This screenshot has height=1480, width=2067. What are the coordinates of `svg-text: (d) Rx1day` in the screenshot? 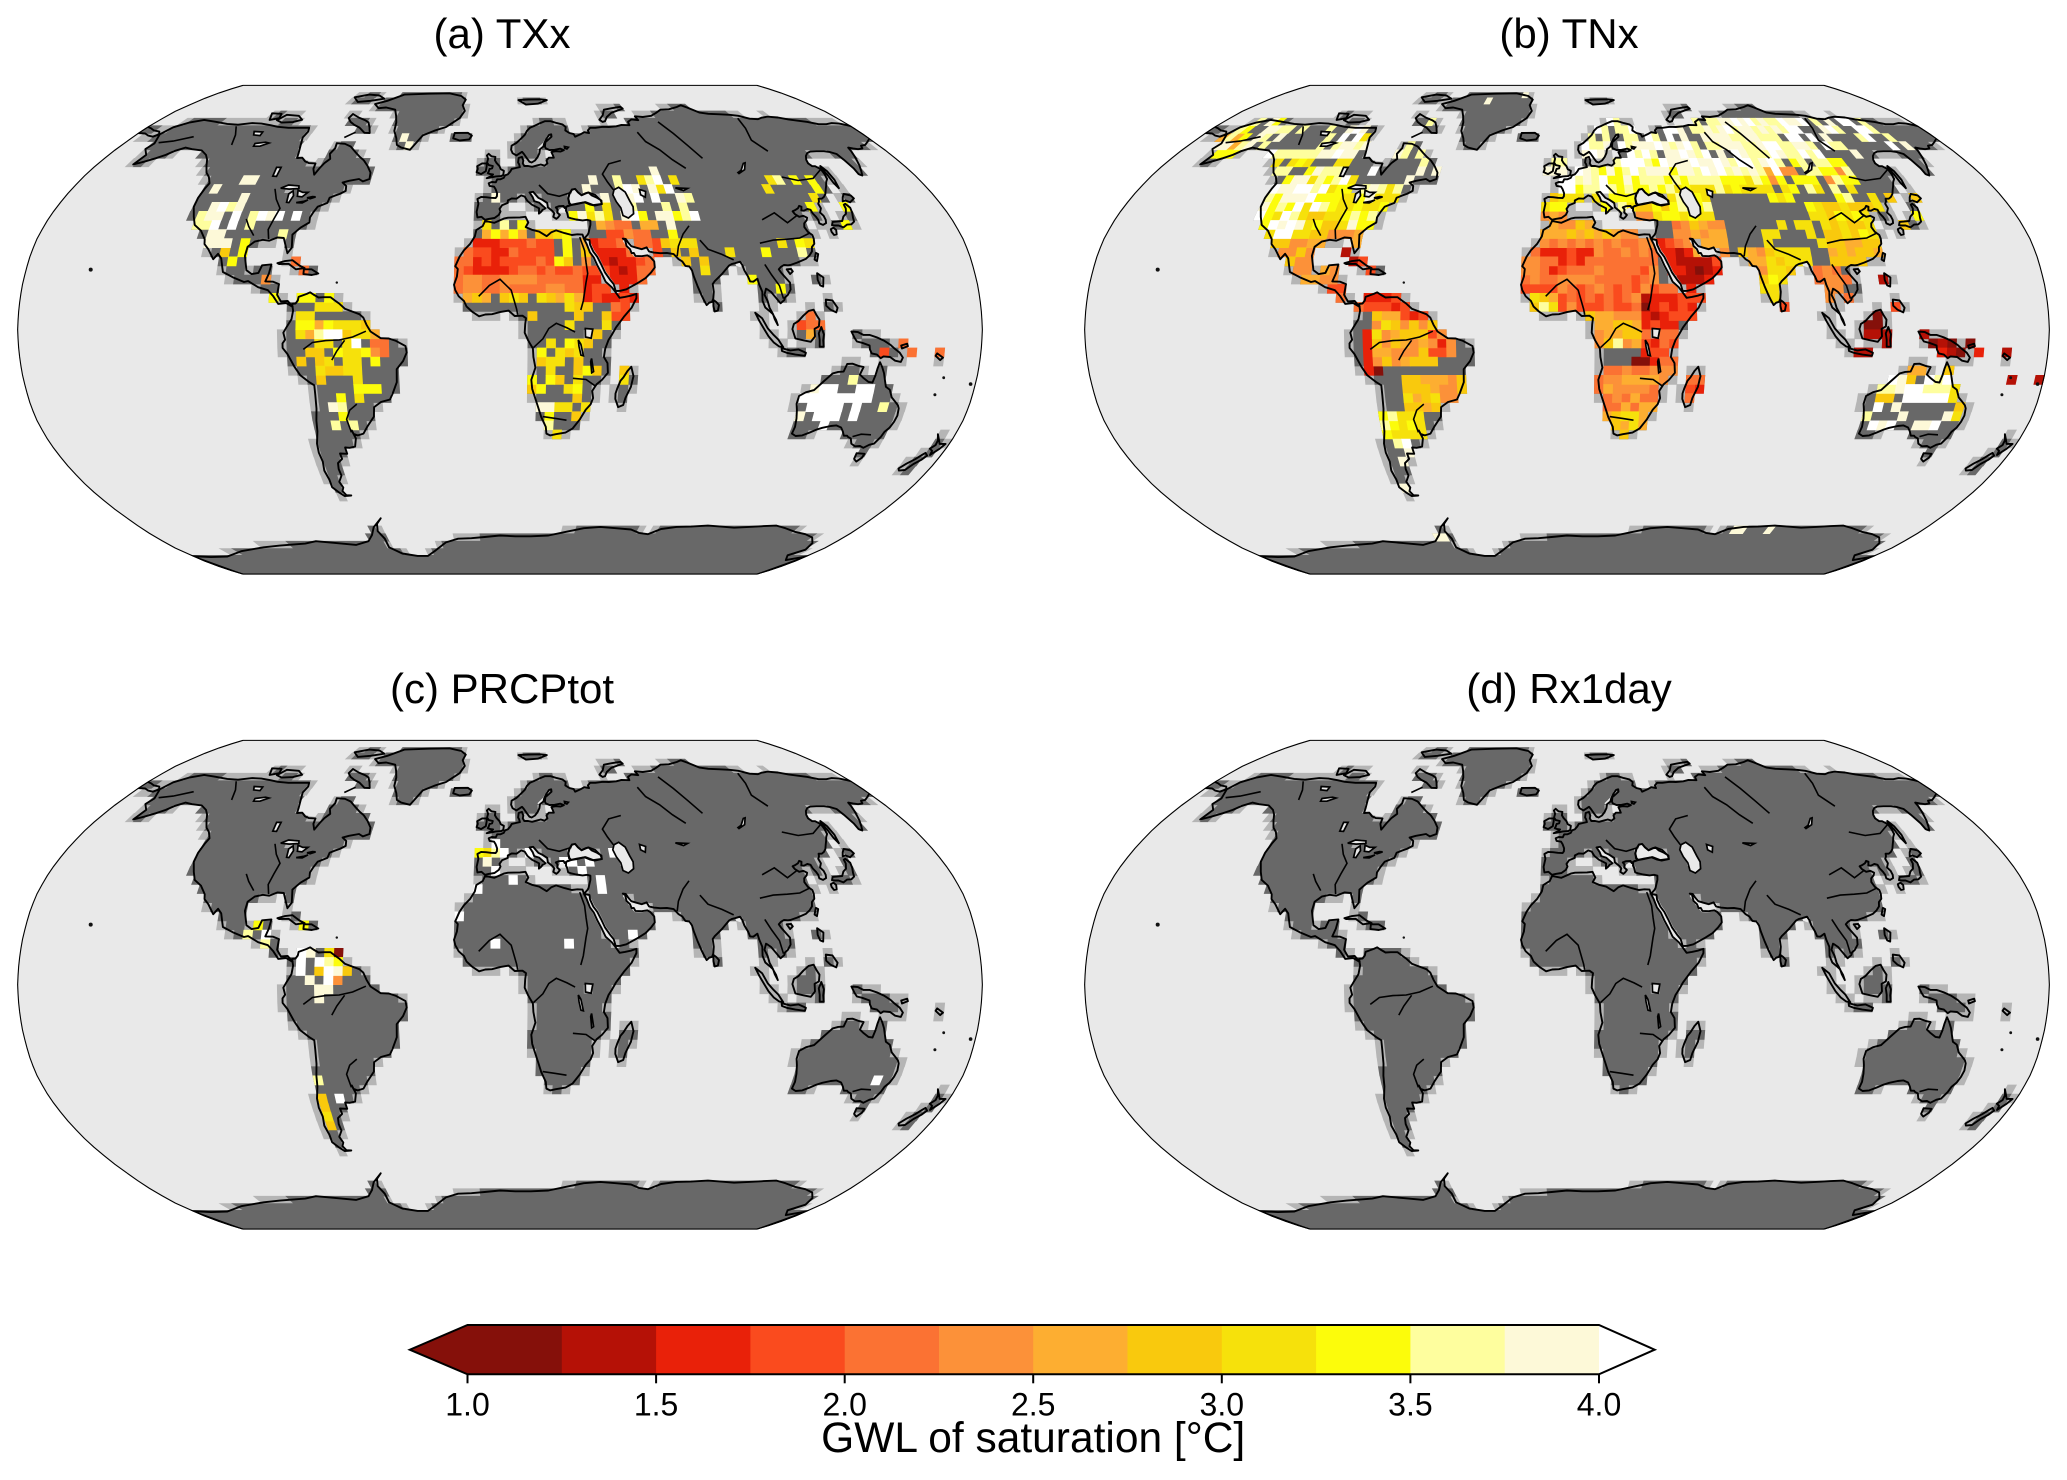 It's located at (1568, 688).